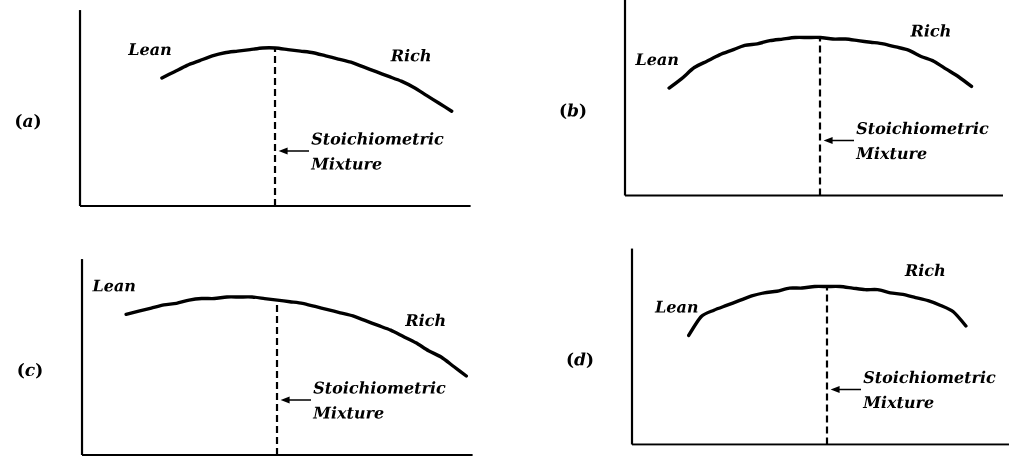  Describe the element at coordinates (573, 111) in the screenshot. I see `text: (b)` at that location.